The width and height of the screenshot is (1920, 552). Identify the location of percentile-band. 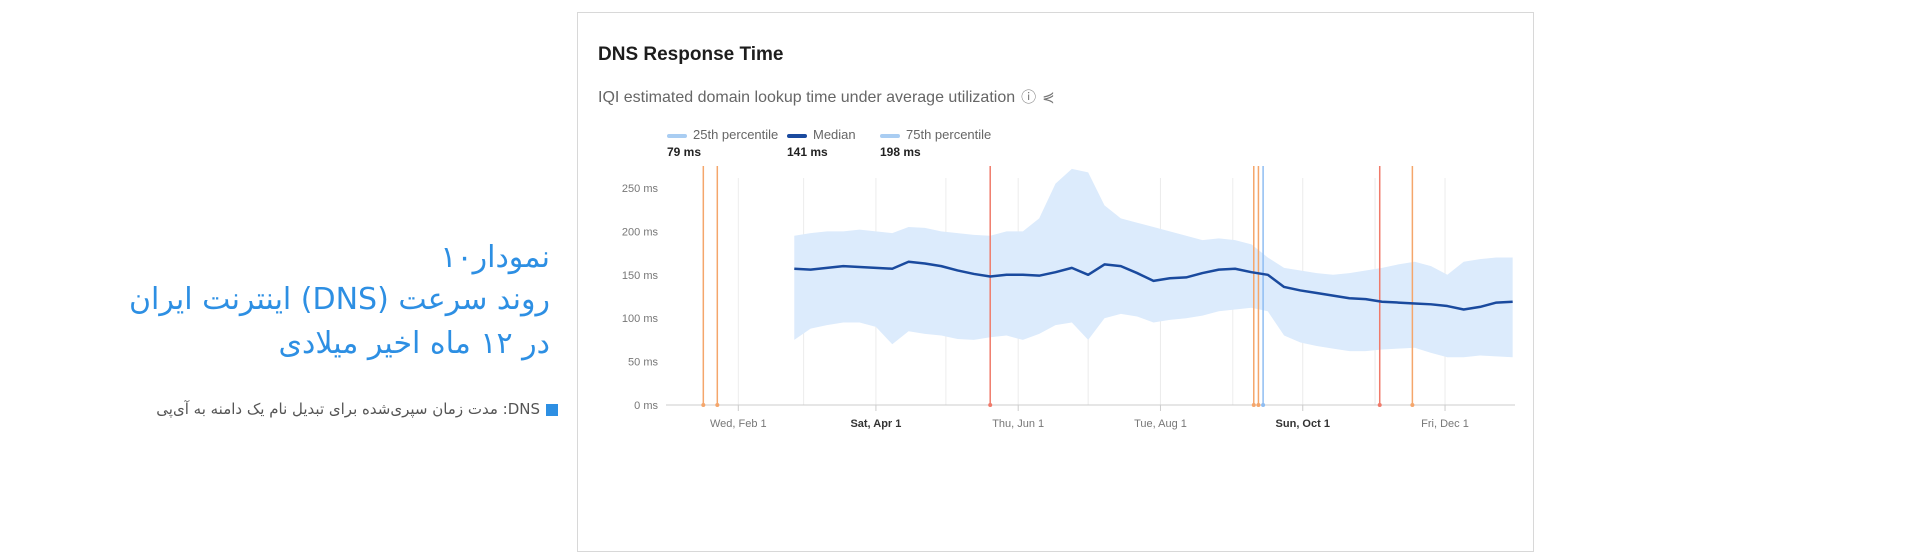
(1153, 263).